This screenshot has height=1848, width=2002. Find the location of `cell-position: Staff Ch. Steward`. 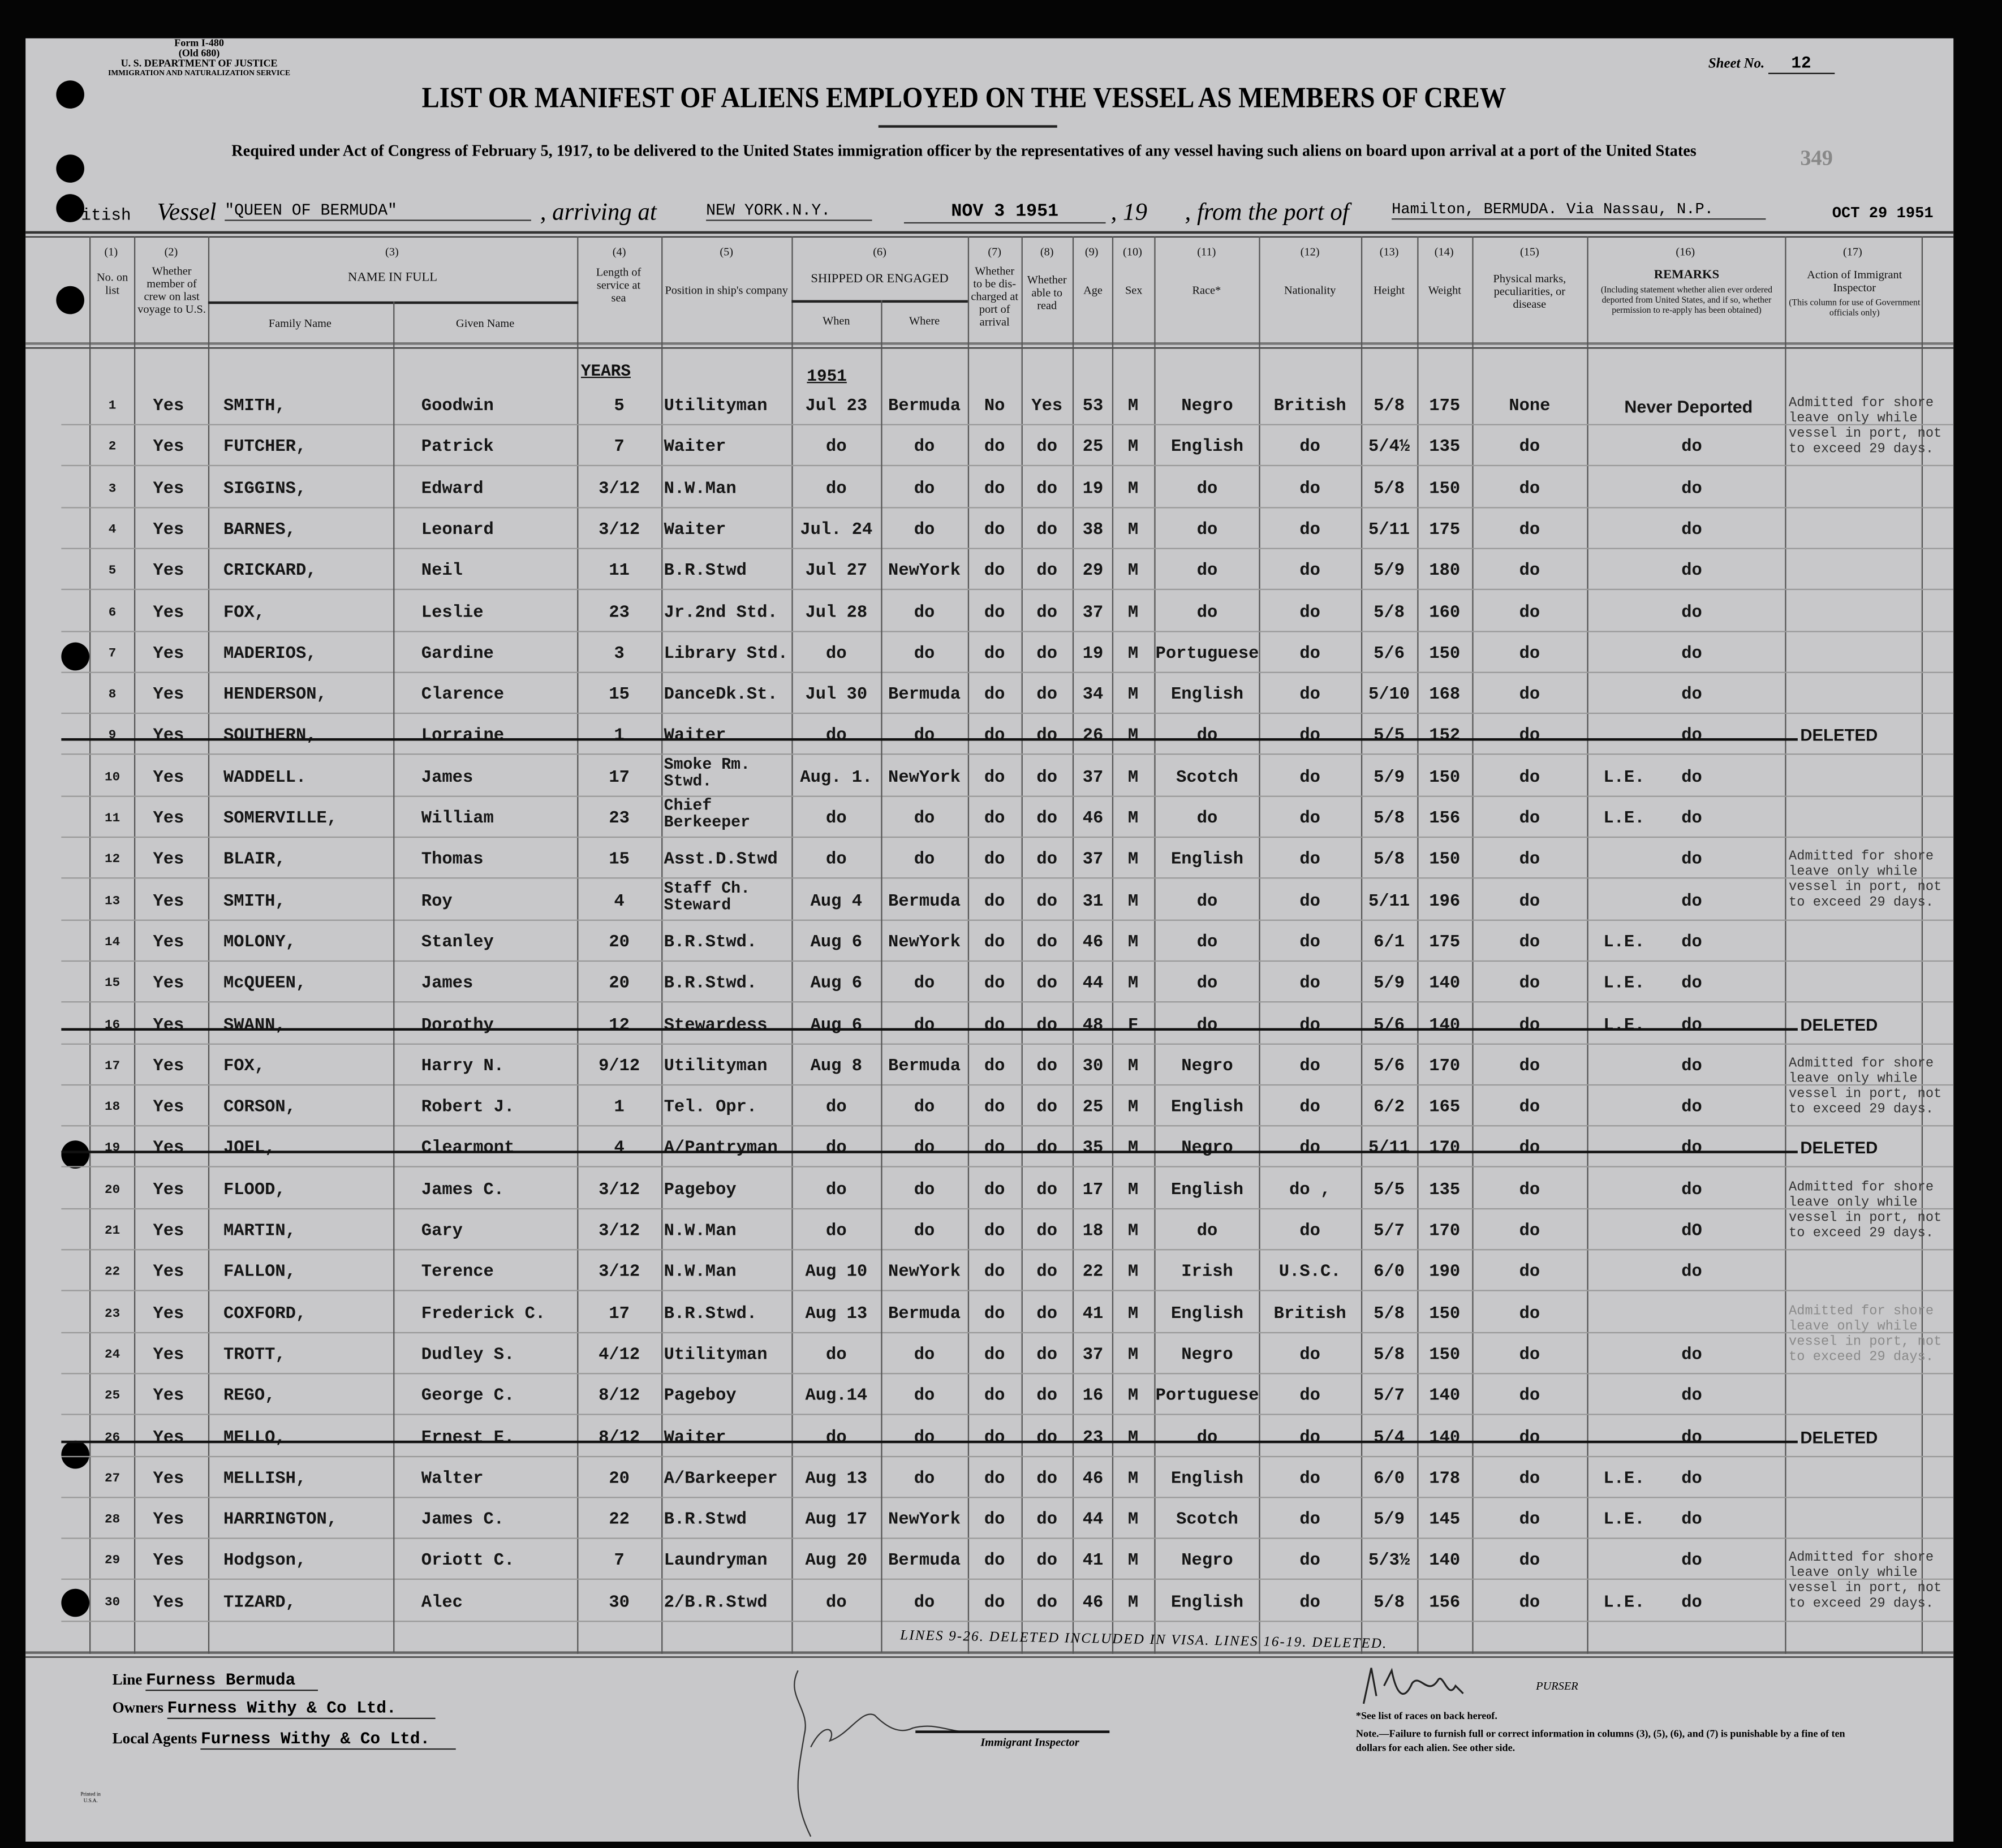

cell-position: Staff Ch. Steward is located at coordinates (708, 896).